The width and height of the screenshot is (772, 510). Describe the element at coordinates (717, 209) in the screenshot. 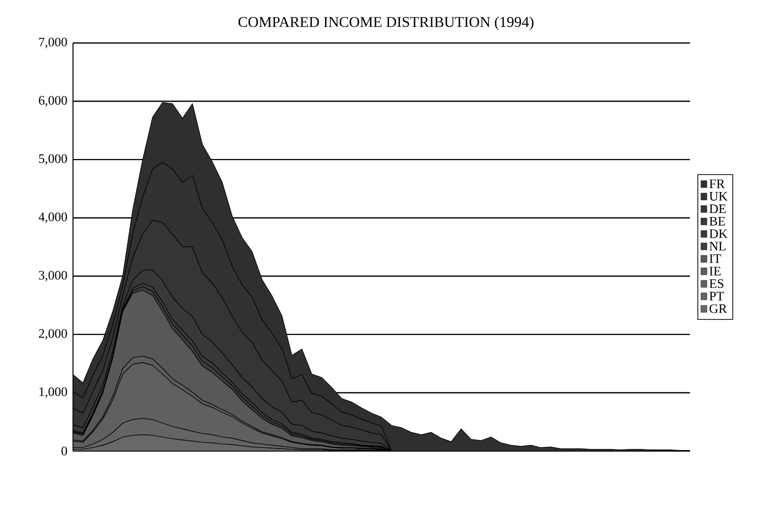

I see `legend-label: DE` at that location.